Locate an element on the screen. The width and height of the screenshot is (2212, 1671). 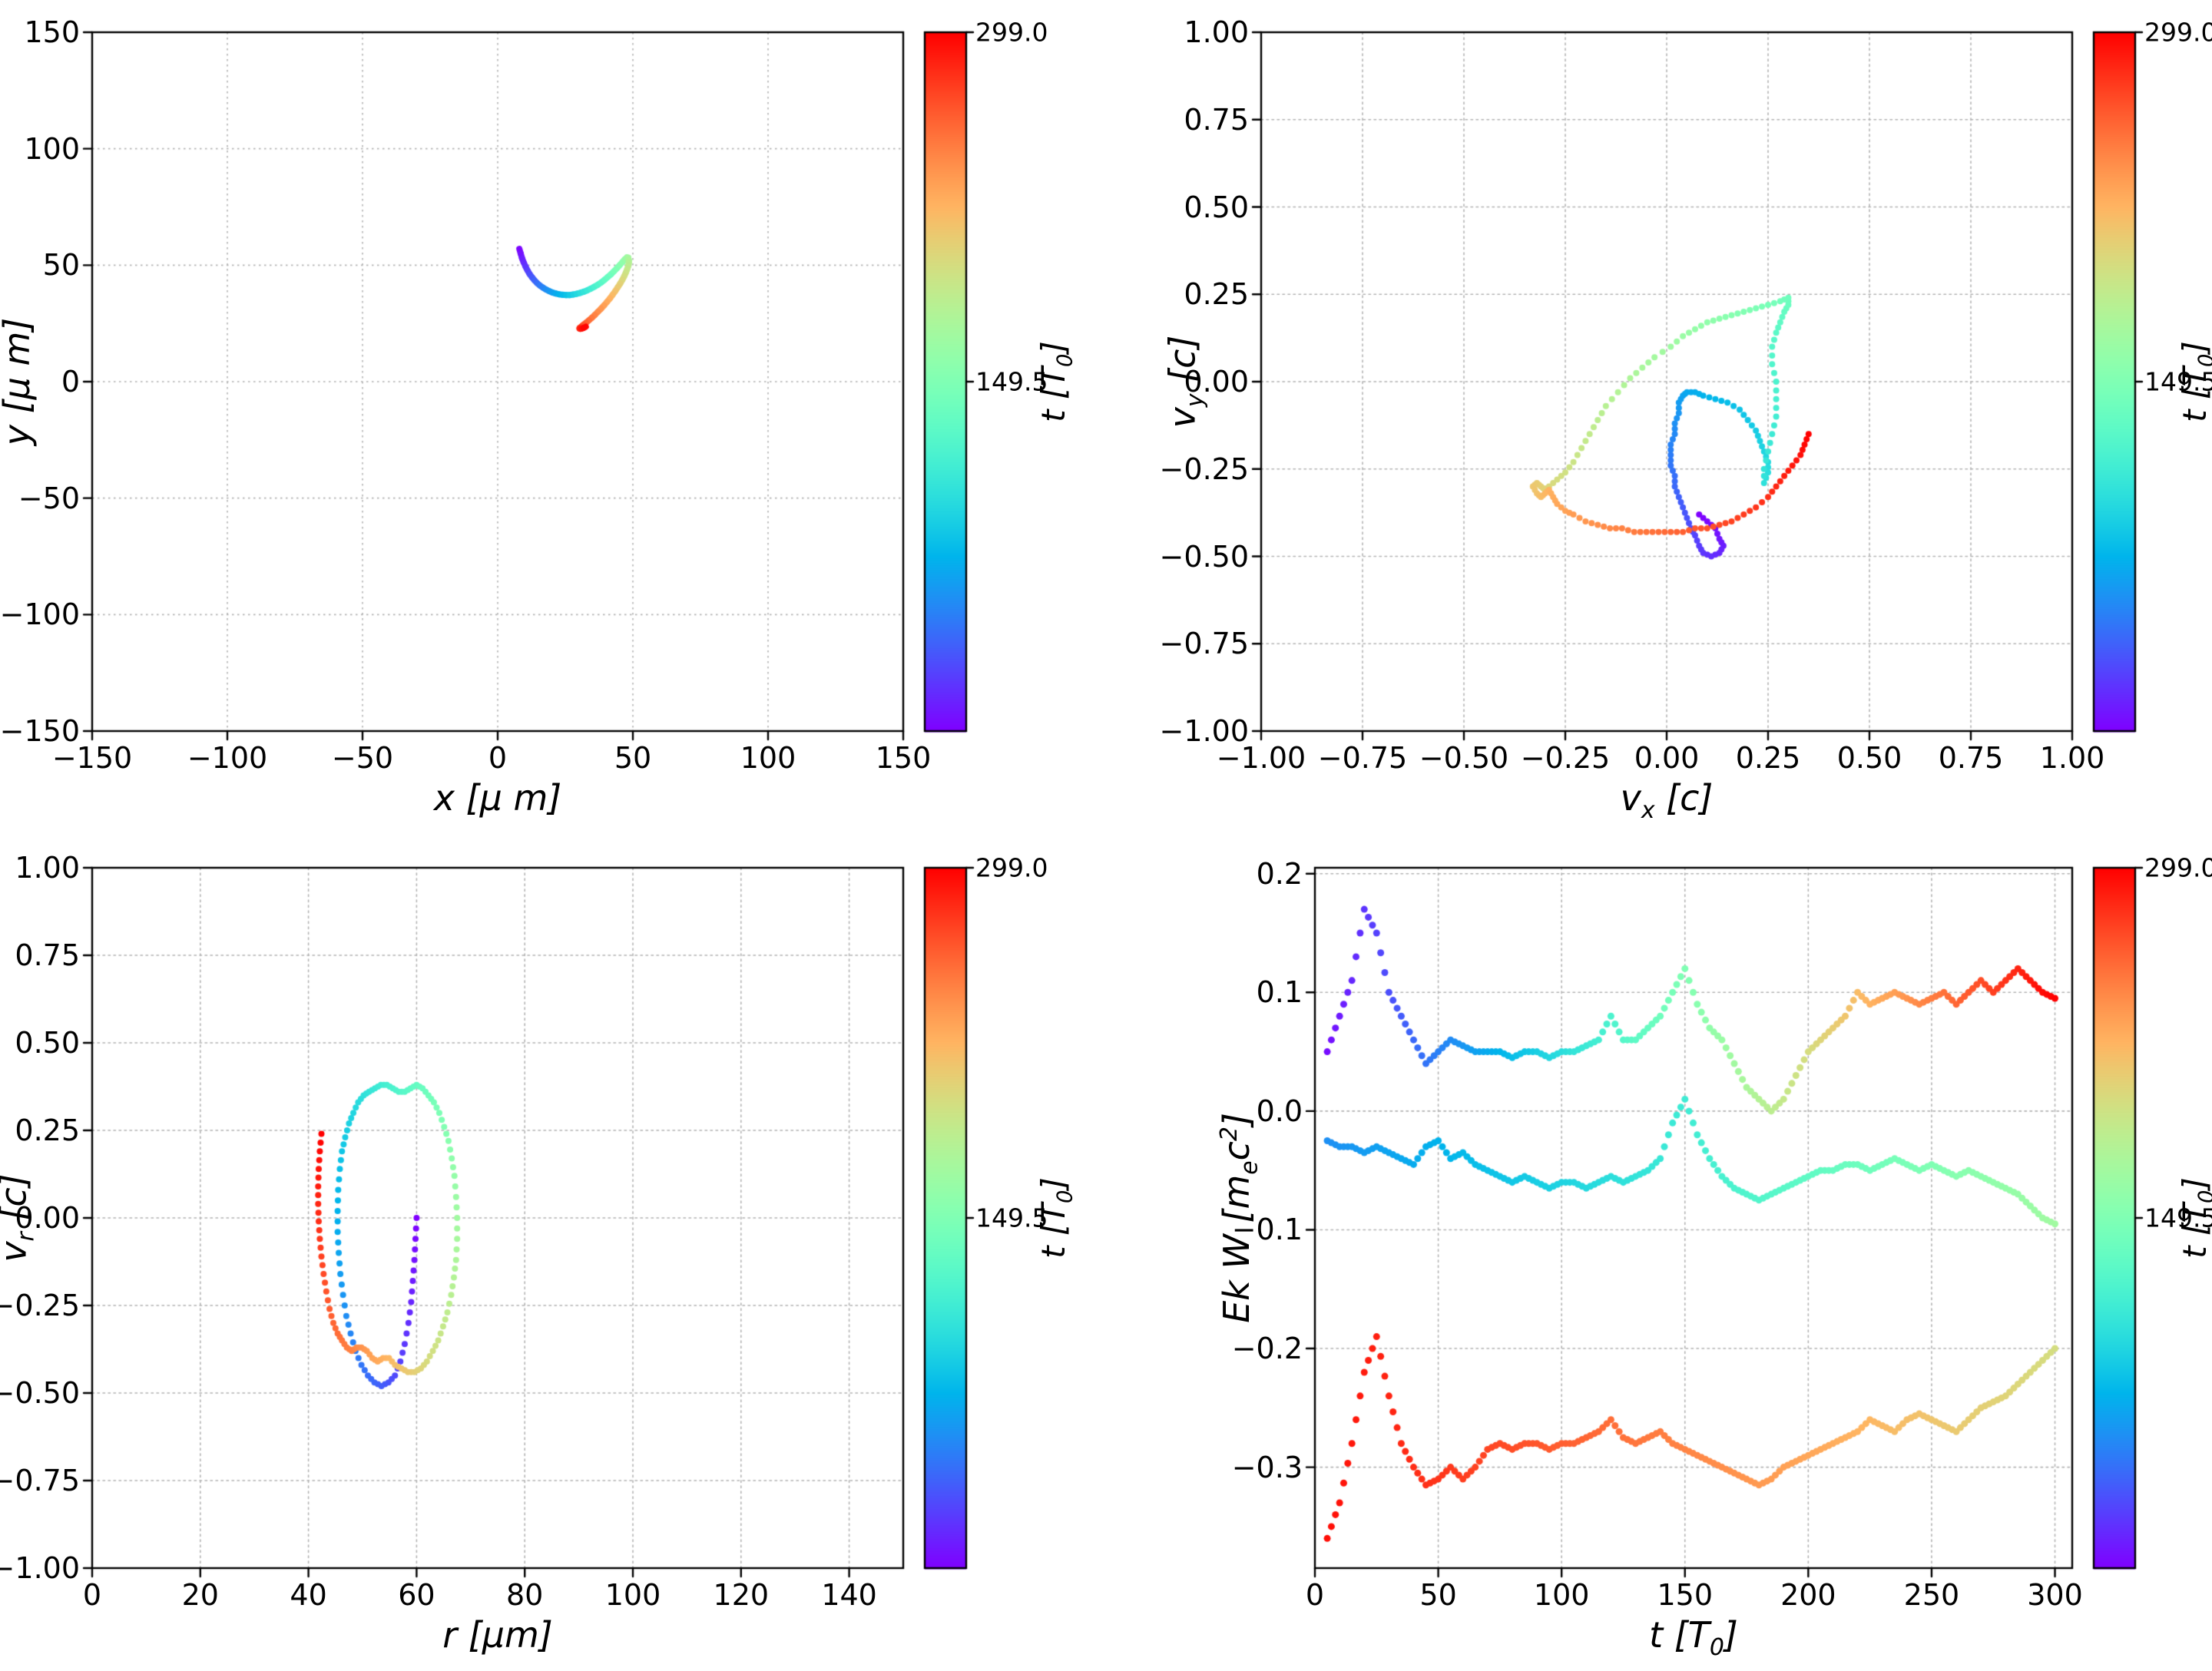
x-tick-label: 60 is located at coordinates (417, 1595).